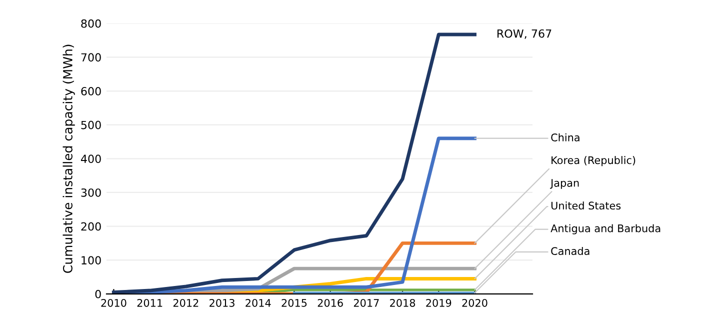 The image size is (710, 334). Describe the element at coordinates (258, 302) in the screenshot. I see `x-tick-label: 2014` at that location.